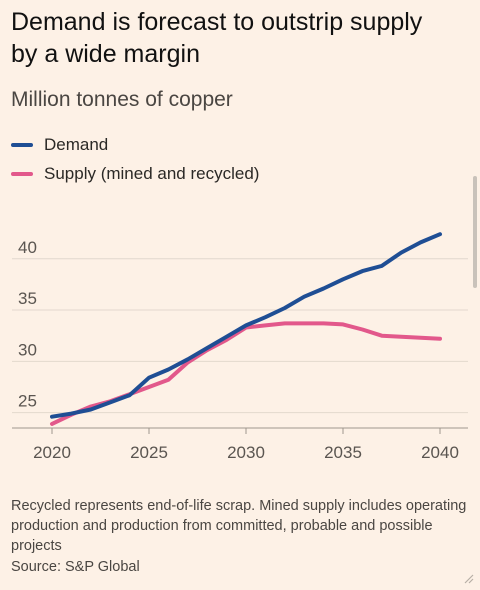 The width and height of the screenshot is (480, 590). I want to click on legend-item-supply: Supply (mined and recycled), so click(135, 173).